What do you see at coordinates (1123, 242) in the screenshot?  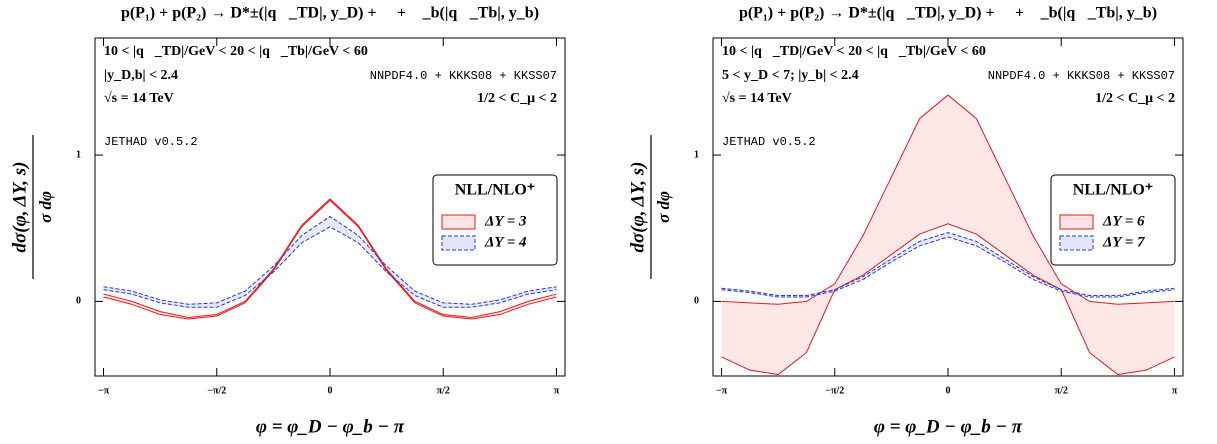 I see `legend-label: ΔY = 7` at bounding box center [1123, 242].